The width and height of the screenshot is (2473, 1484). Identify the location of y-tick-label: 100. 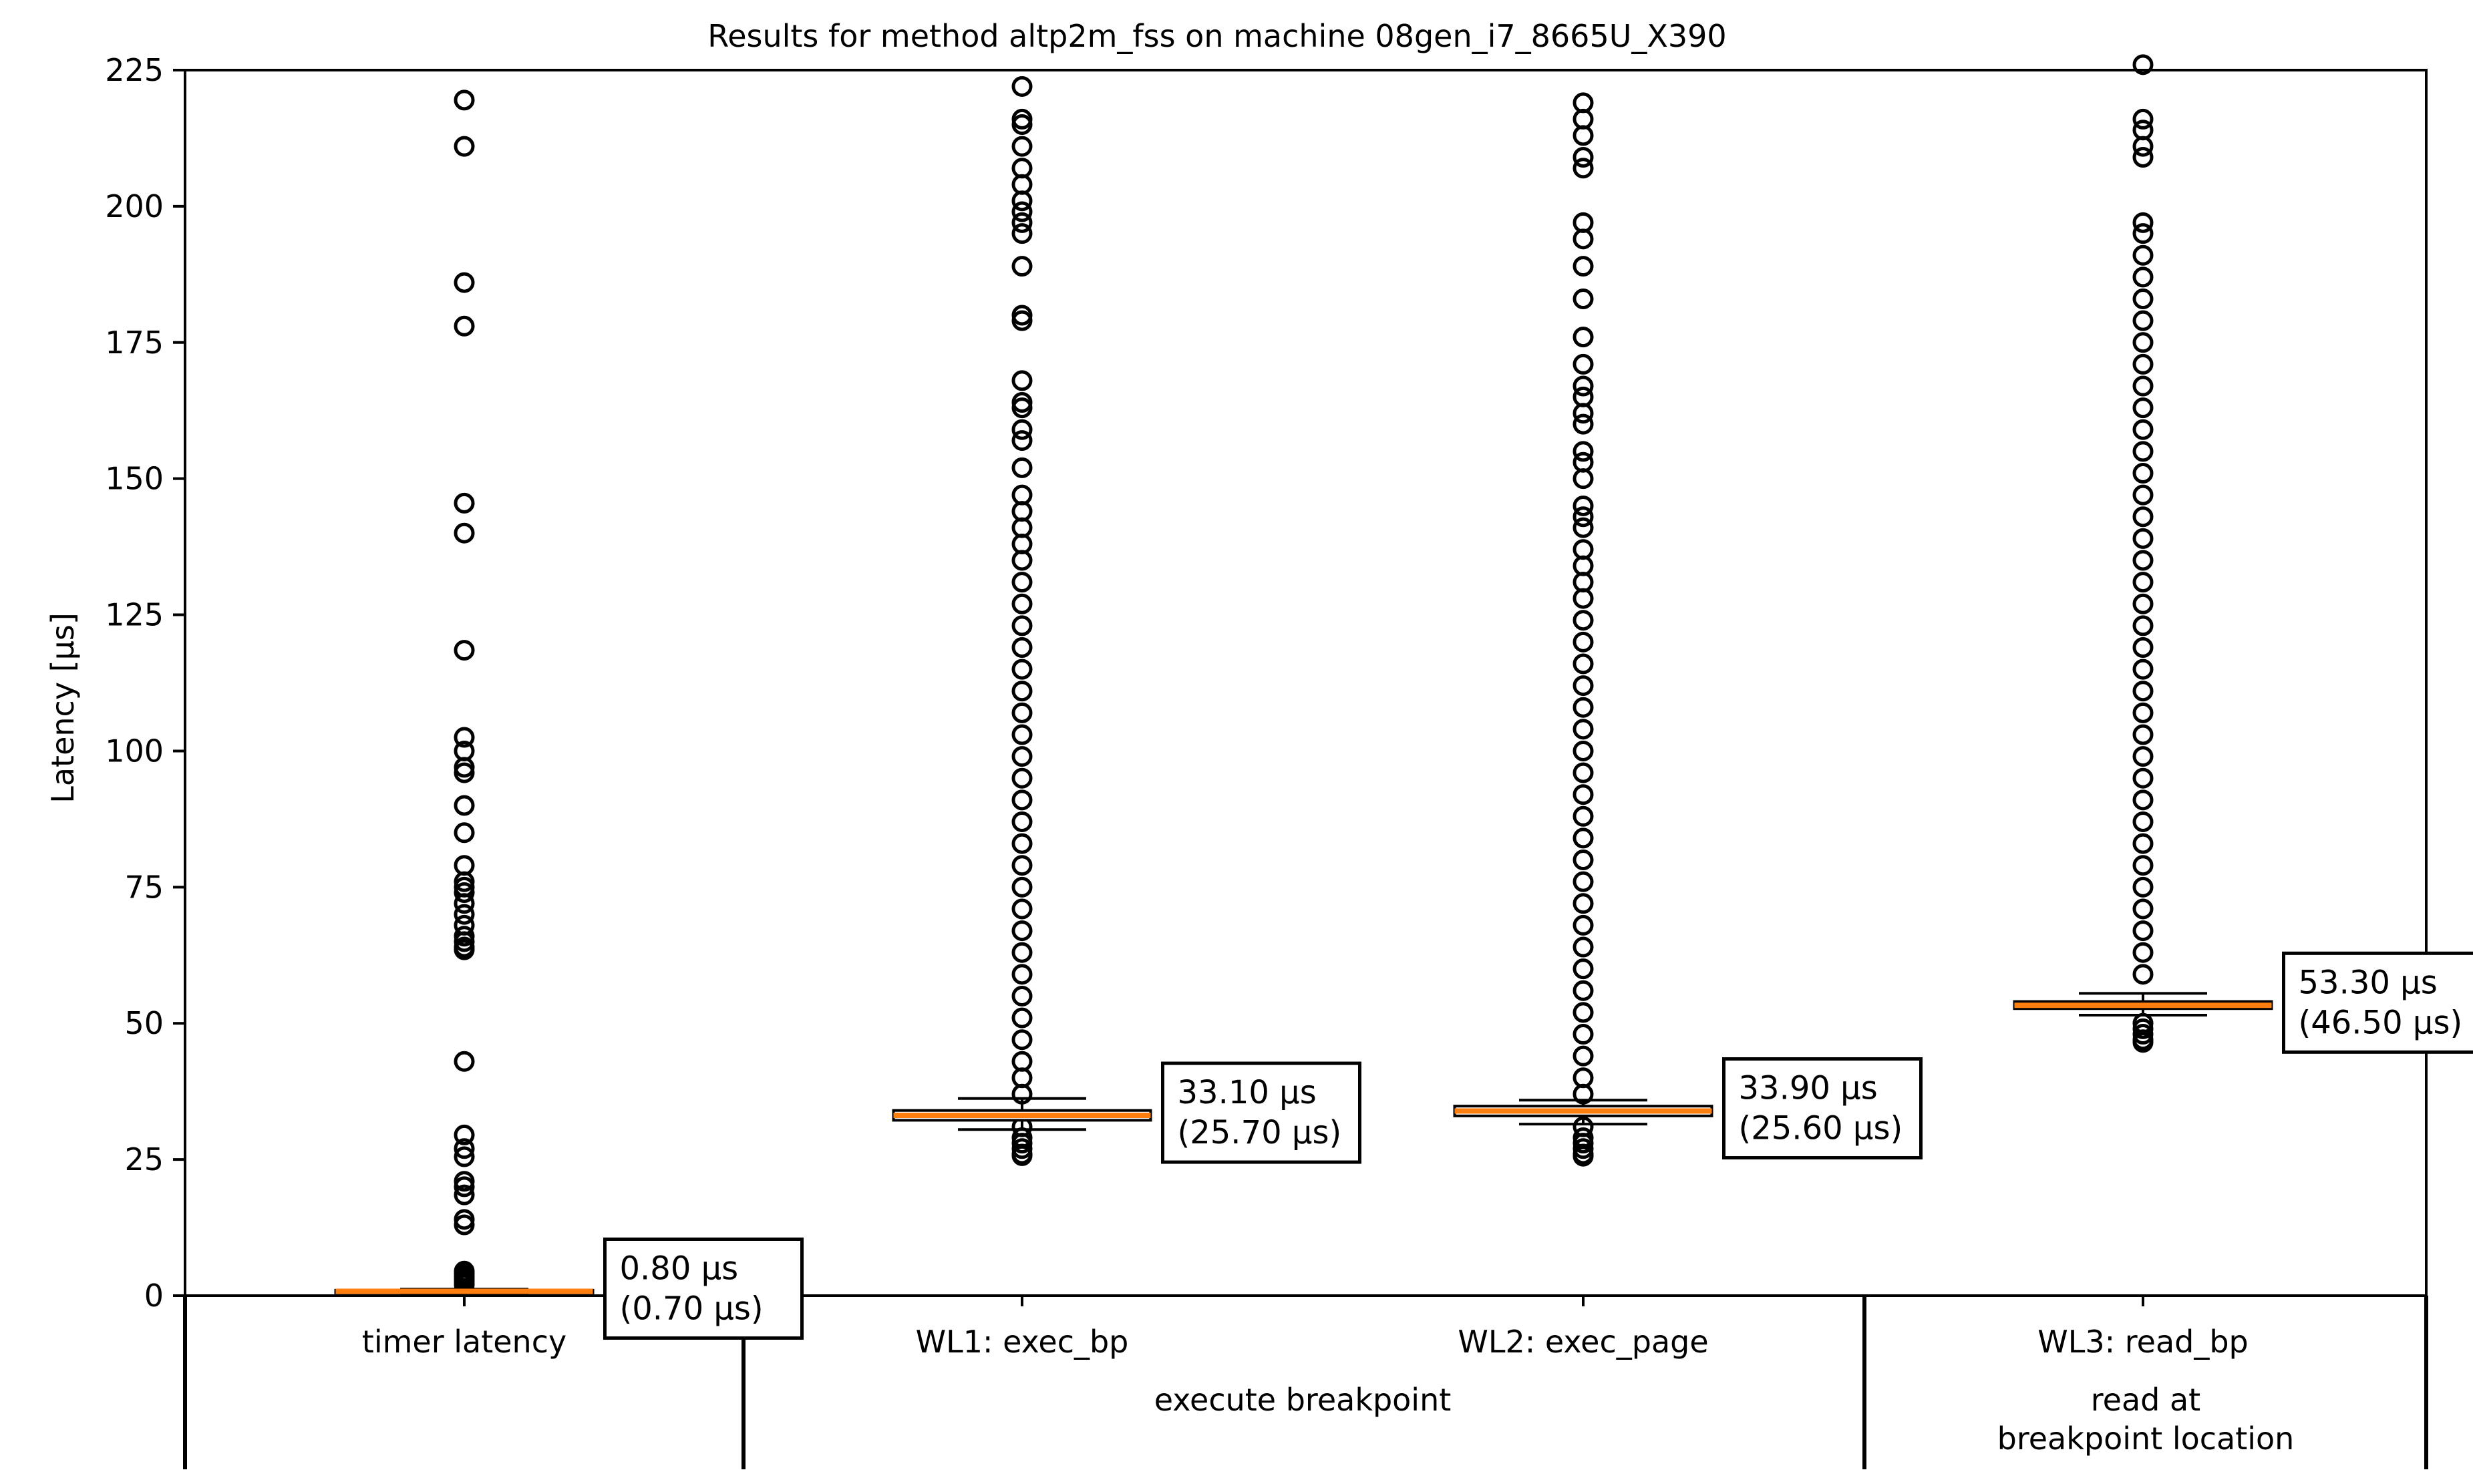
(135, 751).